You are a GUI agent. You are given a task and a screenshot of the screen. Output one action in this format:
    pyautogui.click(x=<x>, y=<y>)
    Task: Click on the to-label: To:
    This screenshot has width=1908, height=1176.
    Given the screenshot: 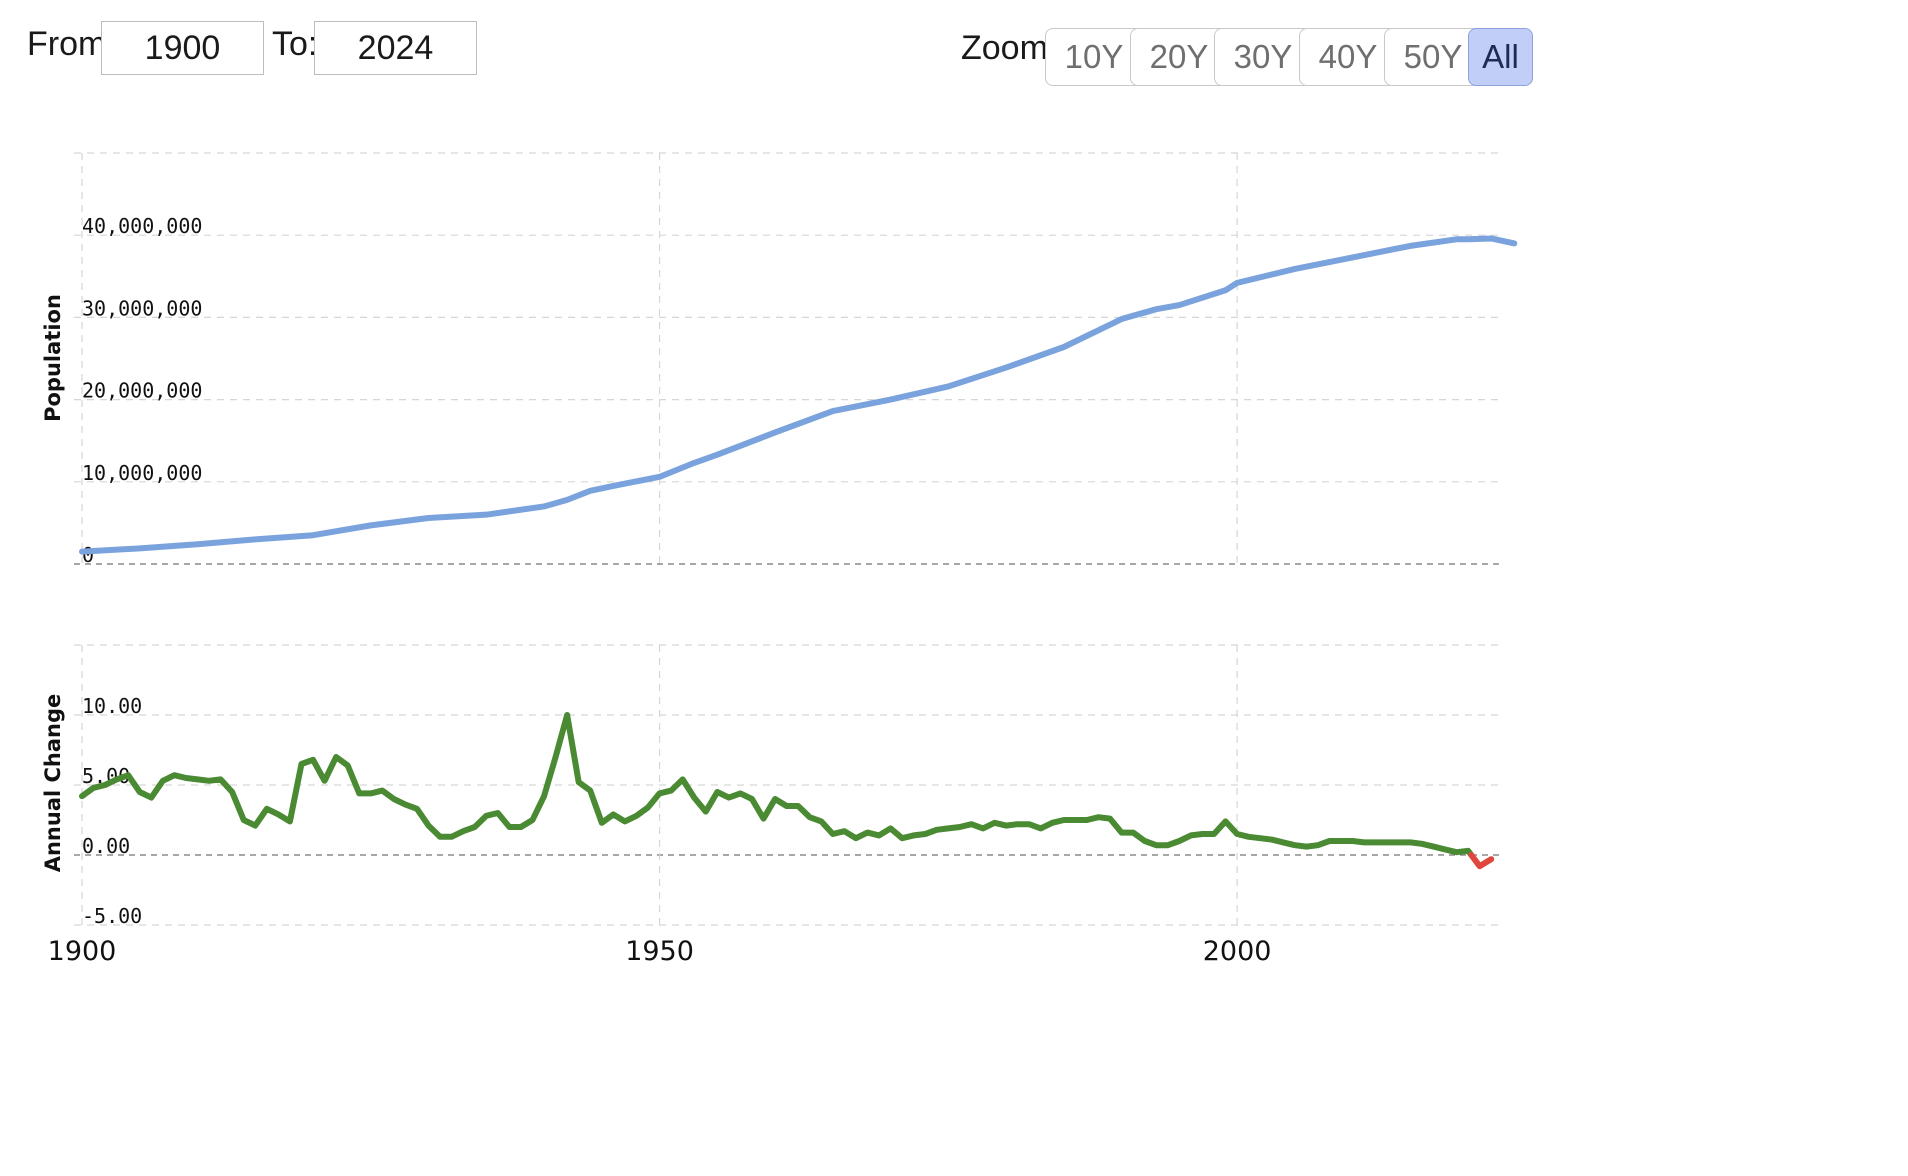 What is the action you would take?
    pyautogui.click(x=295, y=44)
    